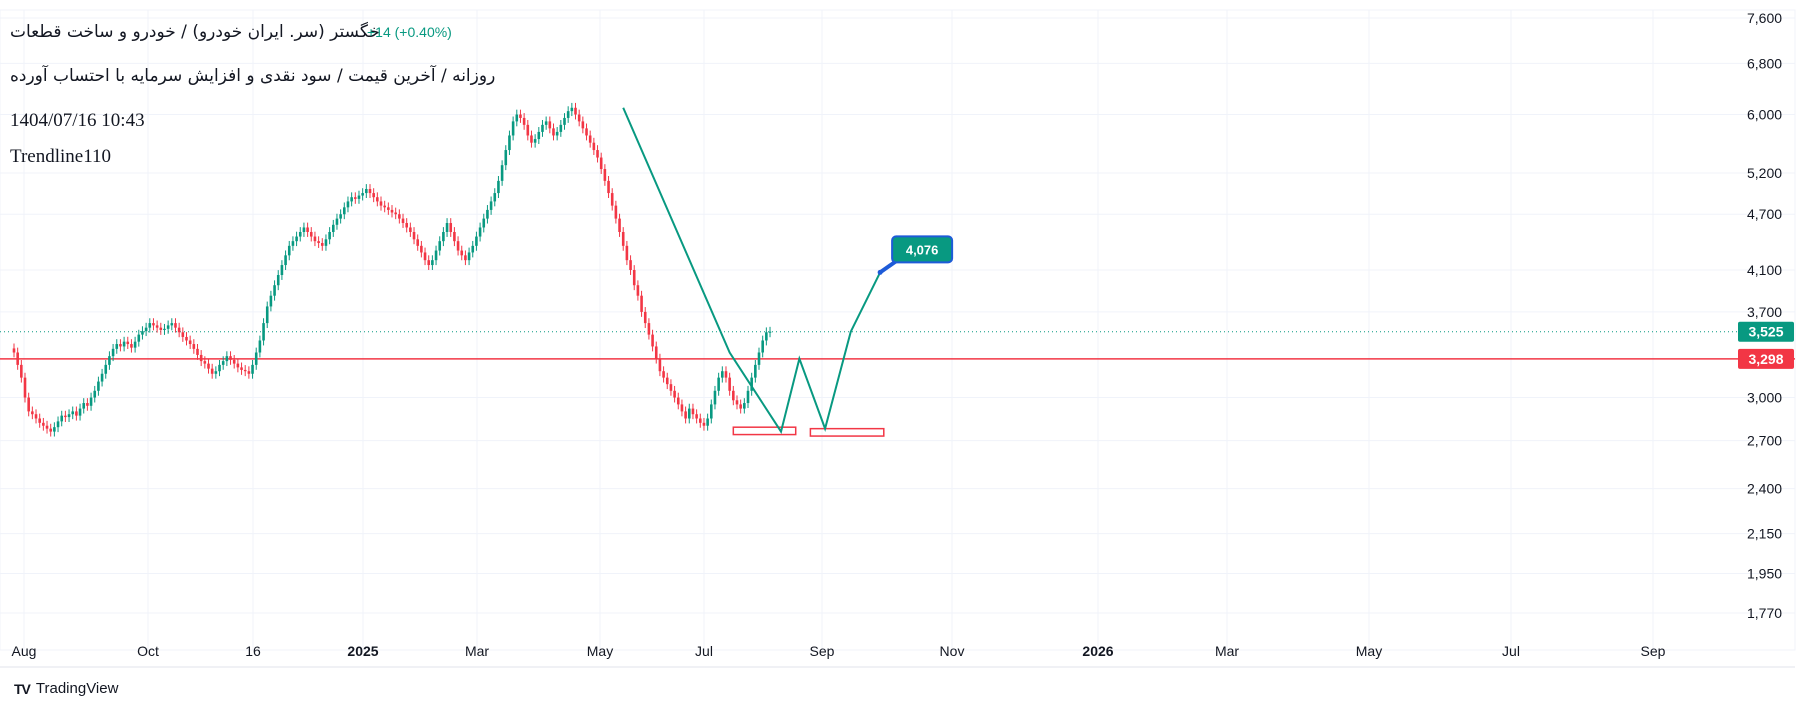  What do you see at coordinates (77, 120) in the screenshot?
I see `chart-datetime: 1404/07/16 10:43` at bounding box center [77, 120].